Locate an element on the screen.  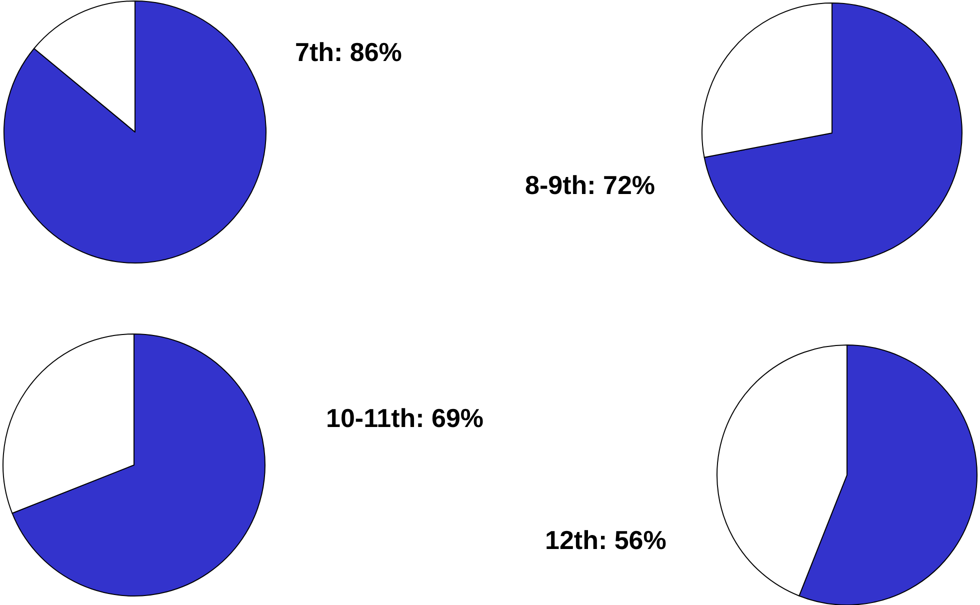
text: 10-11th: 69% is located at coordinates (405, 418).